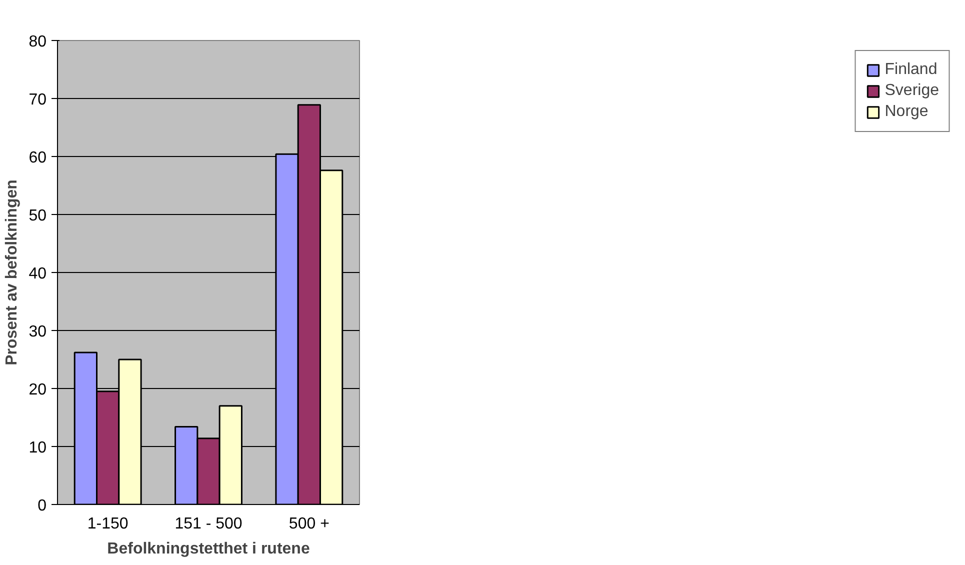  I want to click on y-axis-title: Prosent av befolkningen, so click(12, 273).